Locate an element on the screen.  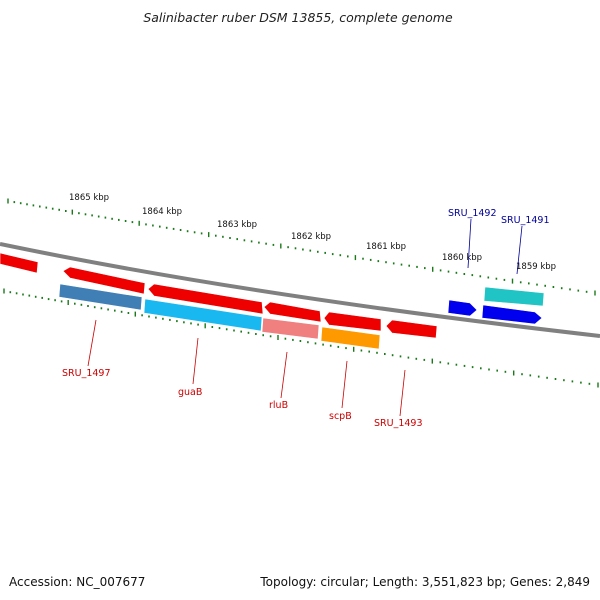
gene-label-sru1491: SRU_1491 is located at coordinates (525, 220).